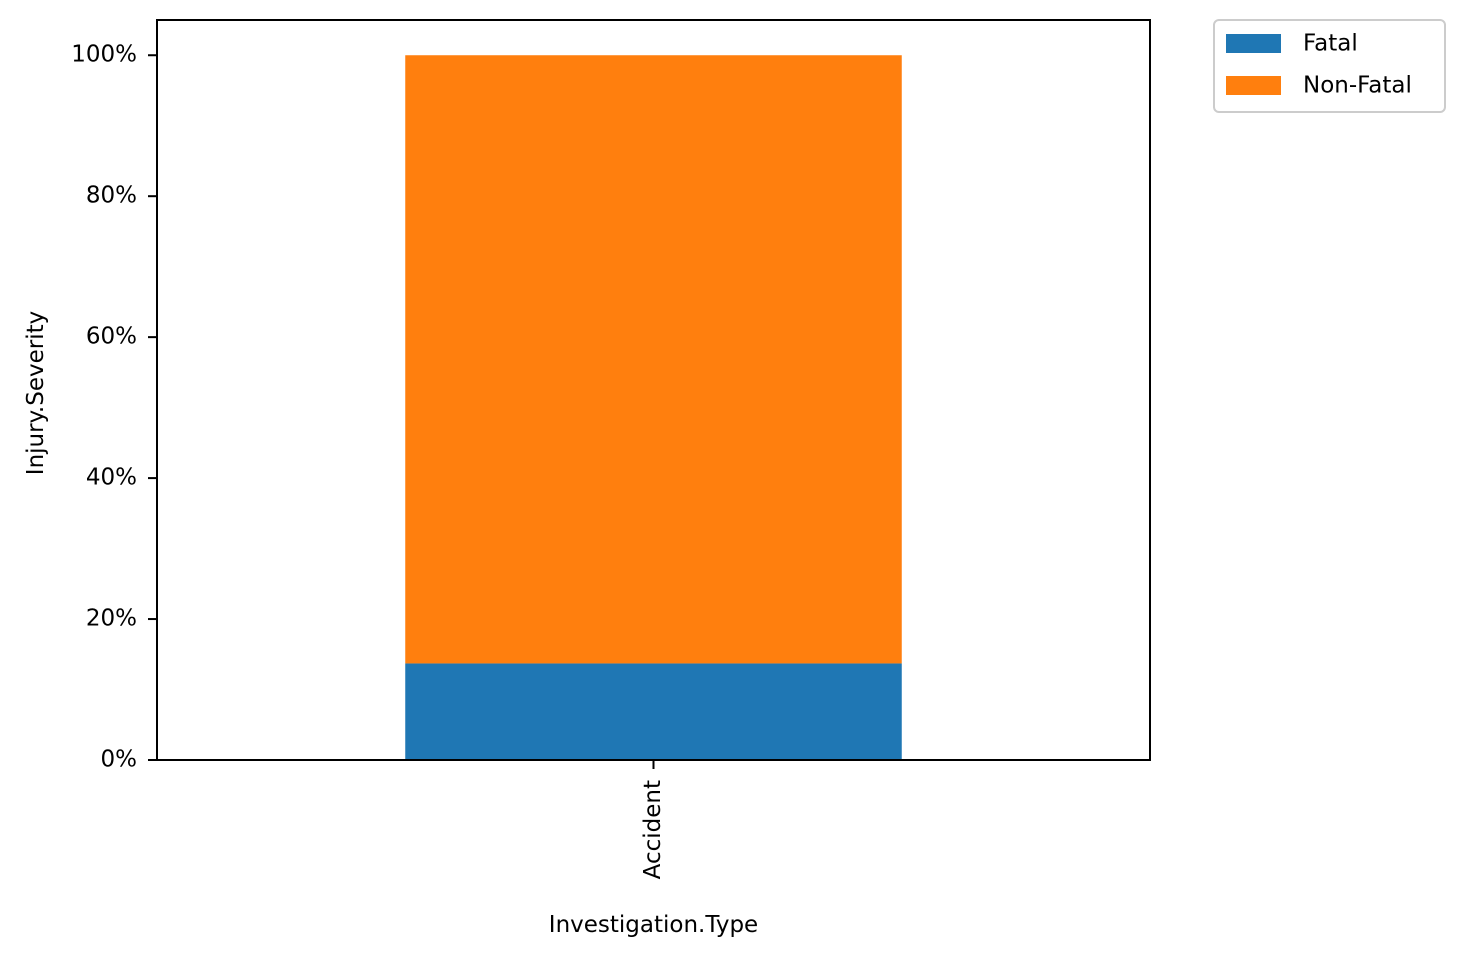 The image size is (1464, 962). Describe the element at coordinates (1357, 86) in the screenshot. I see `legend-label-non-fatal: Non-Fatal` at that location.